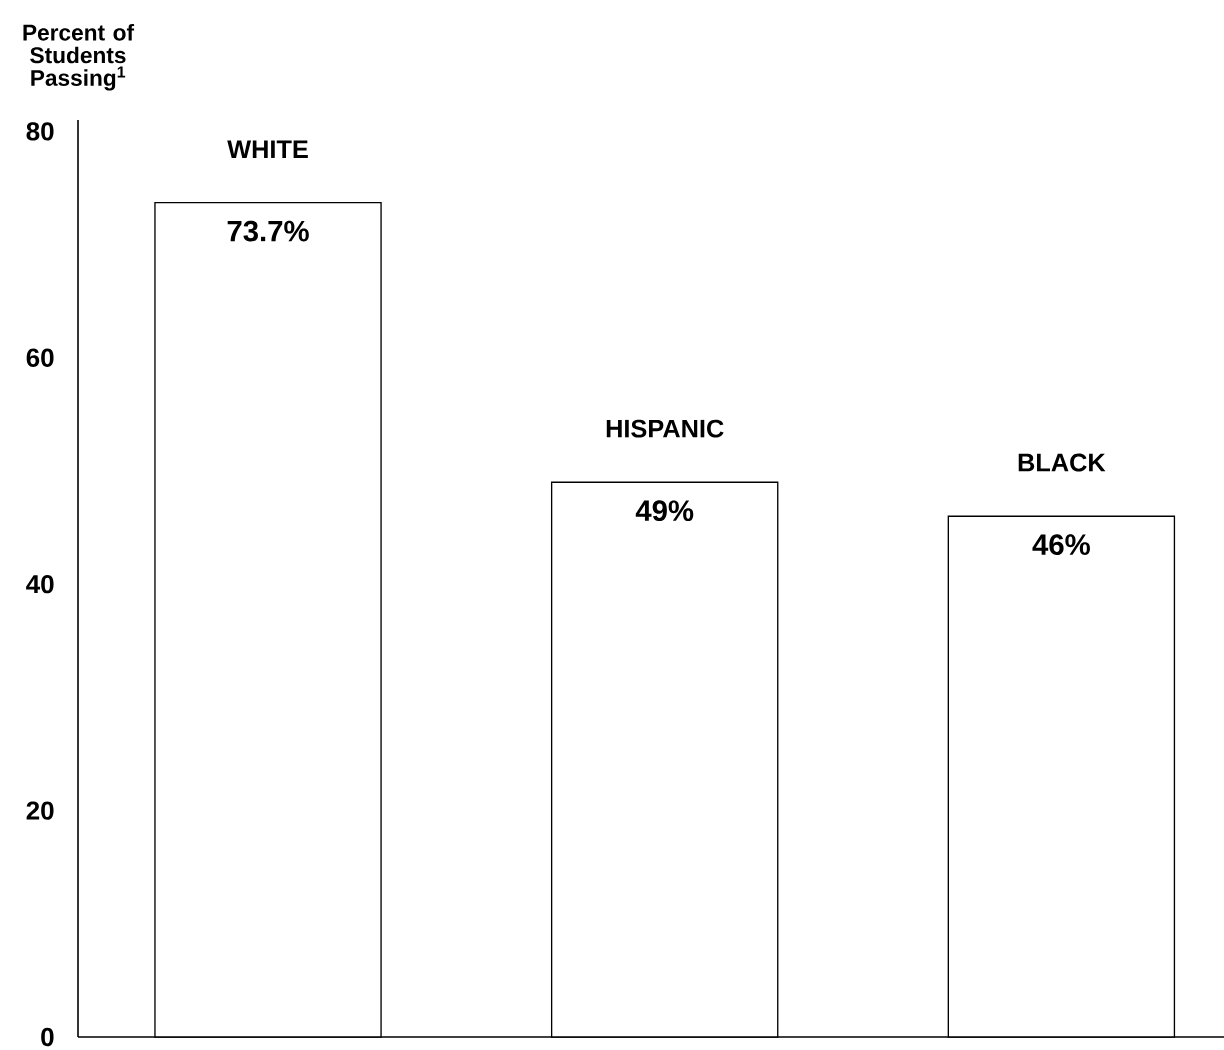  Describe the element at coordinates (47, 1037) in the screenshot. I see `y-tick-label: 0` at that location.